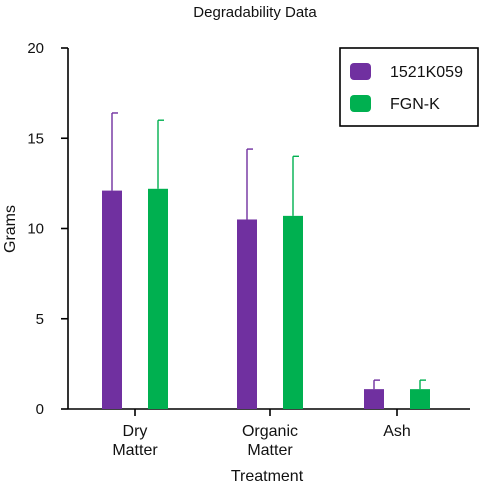 This screenshot has width=491, height=487. I want to click on x-tick-label: Ash, so click(397, 431).